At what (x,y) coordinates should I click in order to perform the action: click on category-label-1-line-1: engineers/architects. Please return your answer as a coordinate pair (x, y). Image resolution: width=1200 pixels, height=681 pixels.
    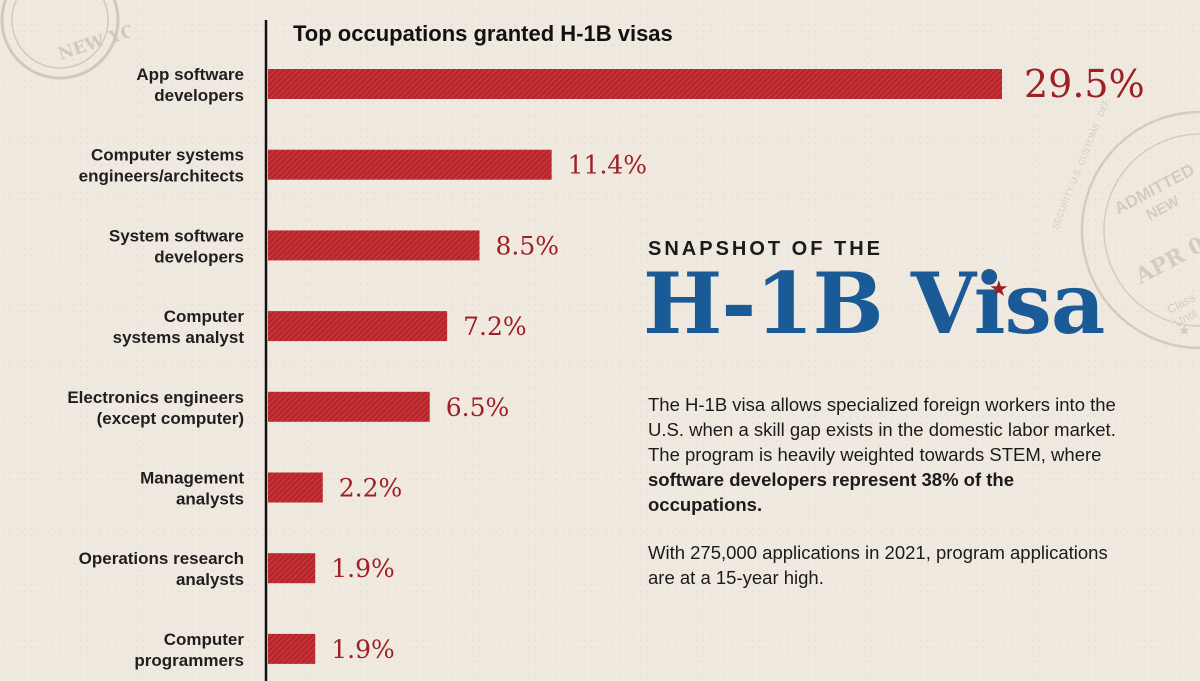
    Looking at the image, I should click on (161, 176).